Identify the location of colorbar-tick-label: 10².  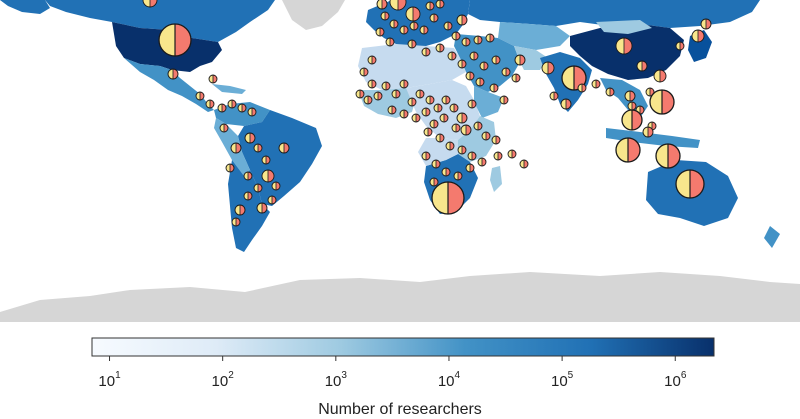
(223, 380).